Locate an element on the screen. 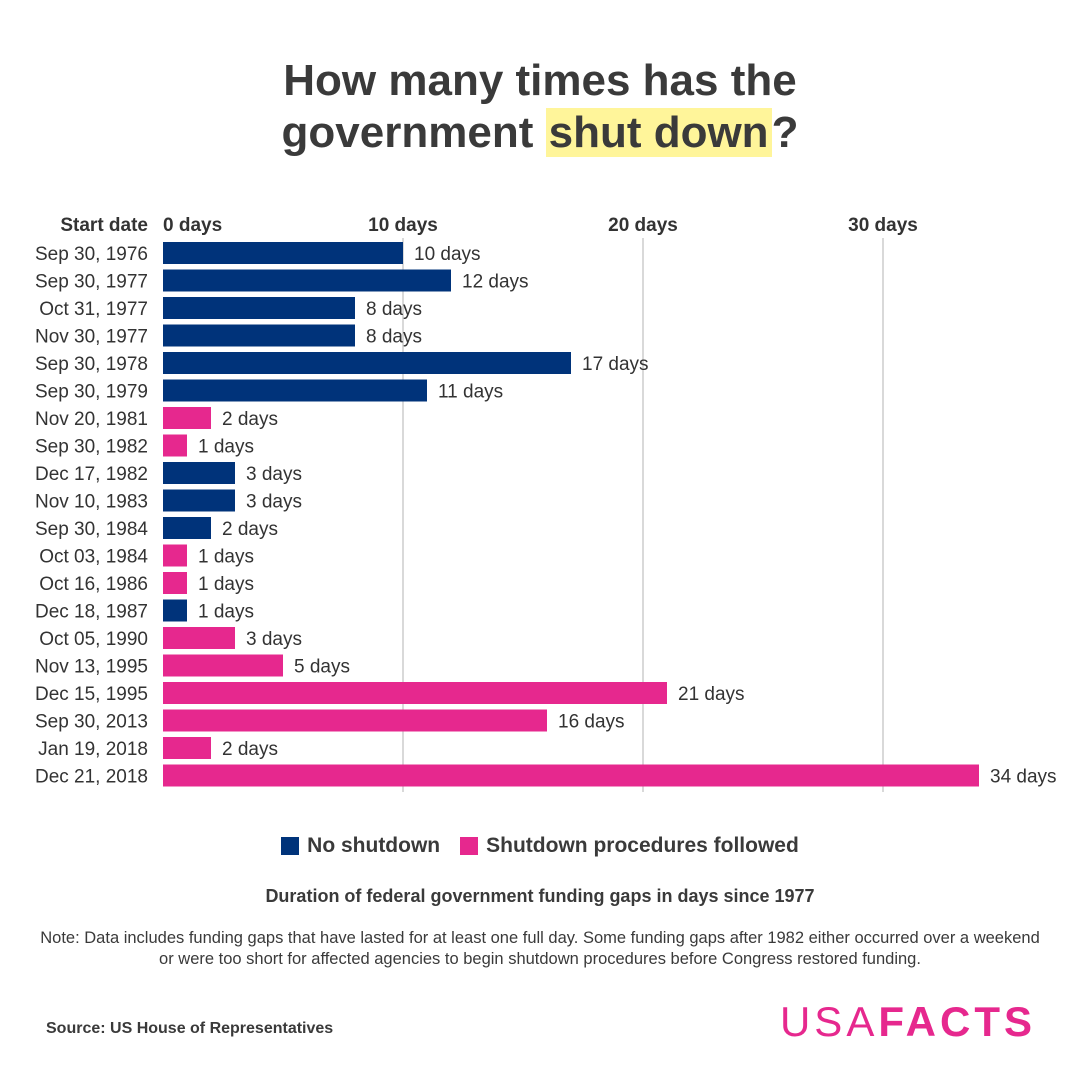  legend: No shutdown Shutdown procedures followed is located at coordinates (540, 846).